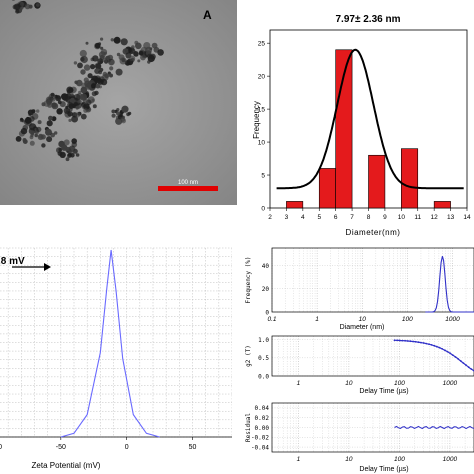  Describe the element at coordinates (248, 280) in the screenshot. I see `y-axis-label: Frequency (%)` at that location.